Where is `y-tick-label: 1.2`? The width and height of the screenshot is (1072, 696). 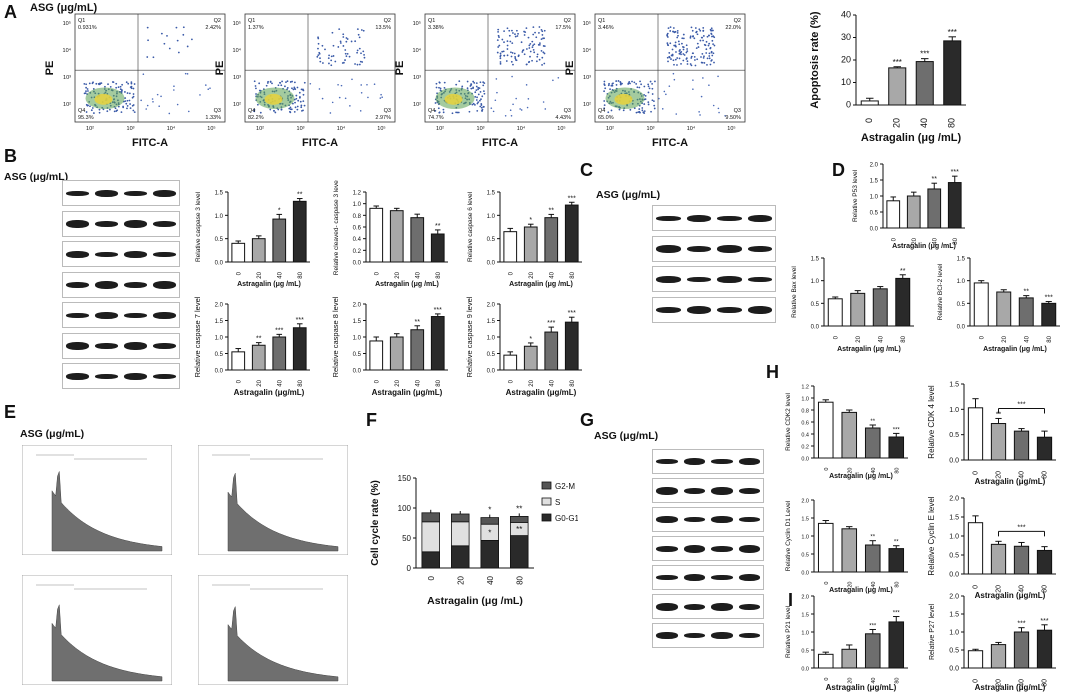 y-tick-label: 1.2 is located at coordinates (357, 194).